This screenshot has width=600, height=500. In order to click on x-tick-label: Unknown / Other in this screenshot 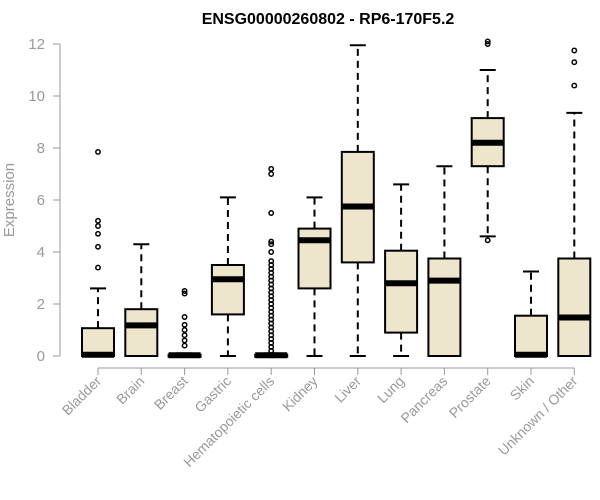, I will do `click(538, 416)`.